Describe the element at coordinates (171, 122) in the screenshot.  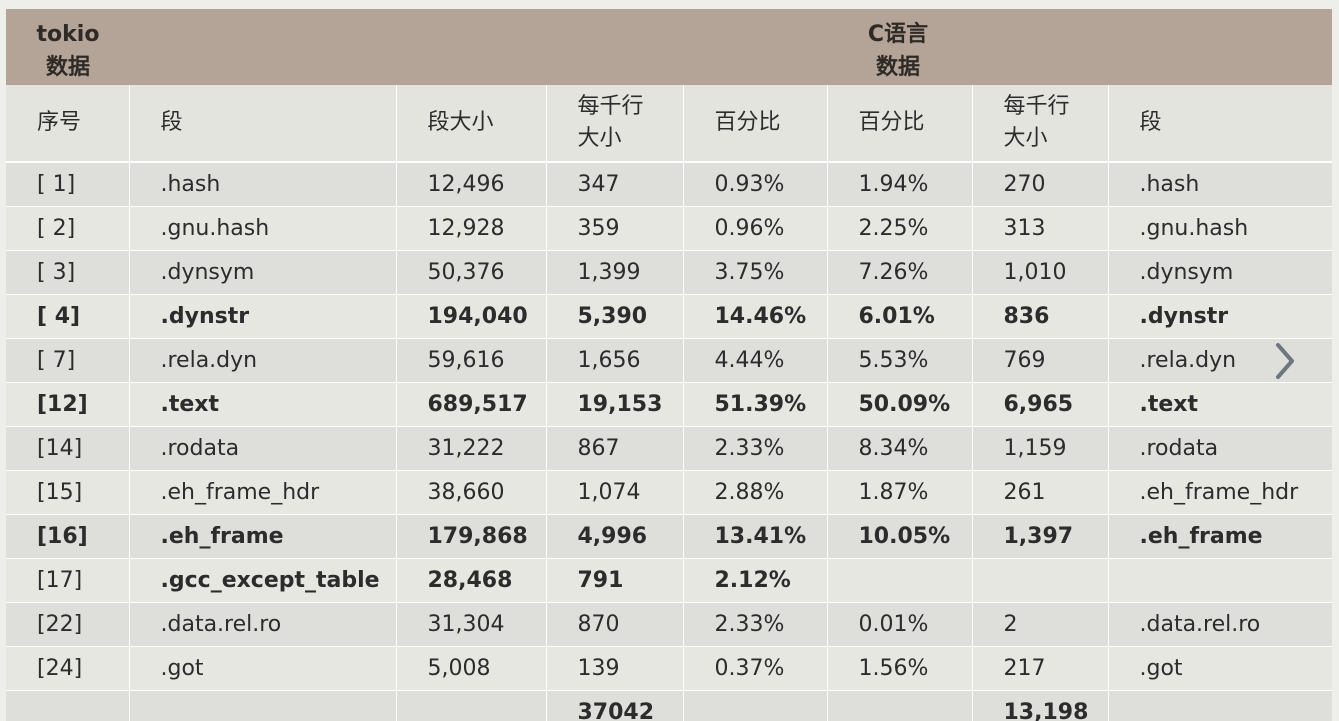
I see `column-header-label: 段` at that location.